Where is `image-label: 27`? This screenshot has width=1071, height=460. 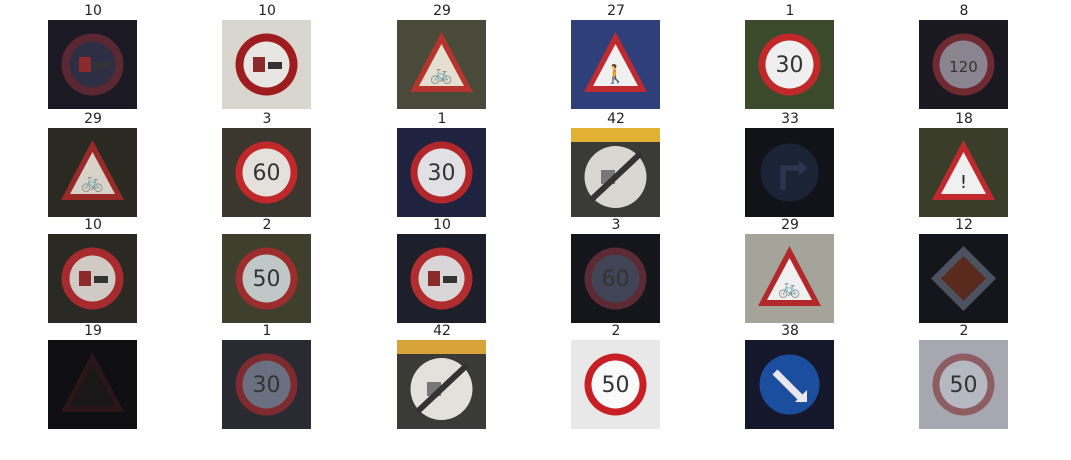
image-label: 27 is located at coordinates (616, 11).